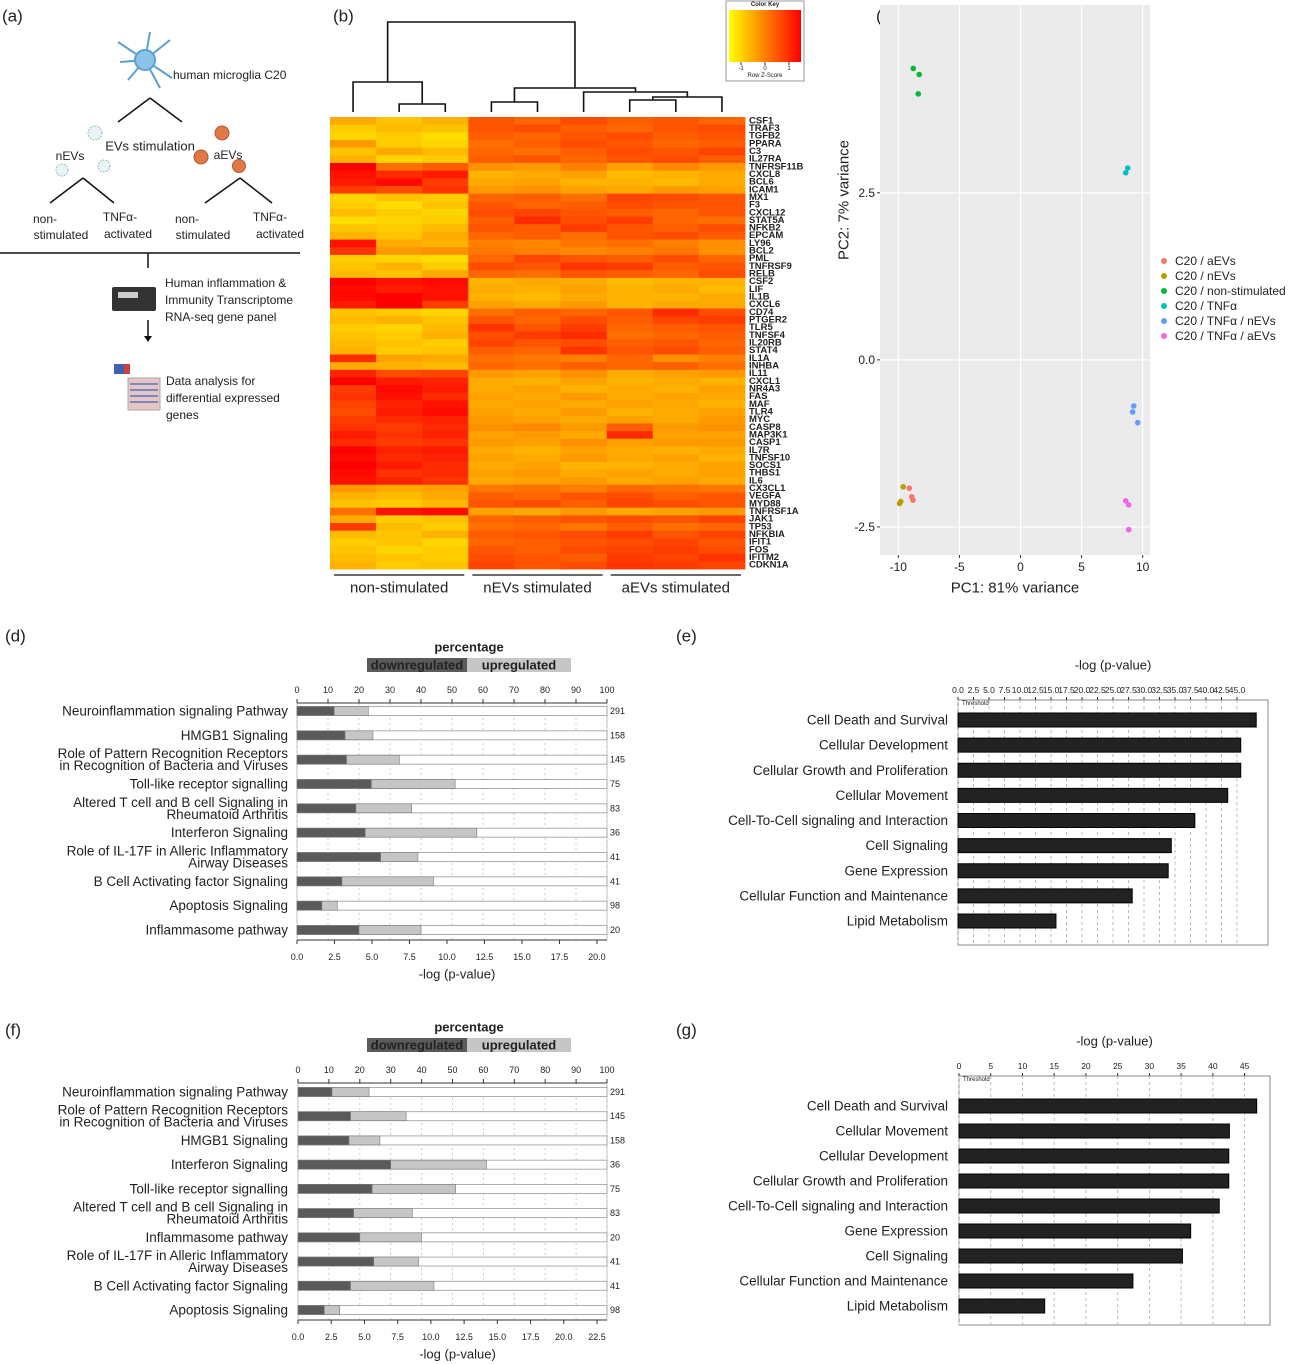 The image size is (1300, 1364). What do you see at coordinates (230, 75) in the screenshot?
I see `cell-label: human microglia C20` at bounding box center [230, 75].